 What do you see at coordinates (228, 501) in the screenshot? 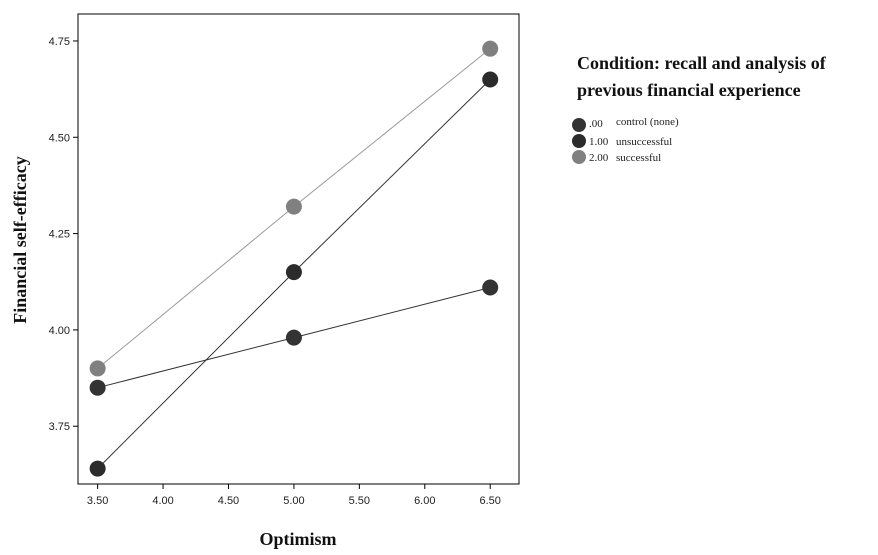
I see `x-tick-label: 4.50` at bounding box center [228, 501].